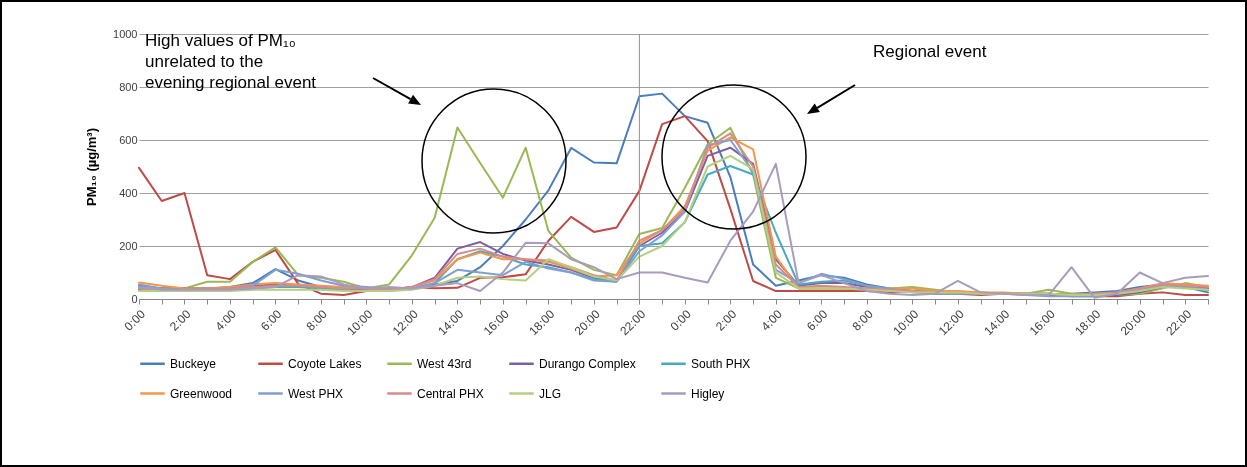 This screenshot has width=1247, height=467. Describe the element at coordinates (201, 393) in the screenshot. I see `legend-label: Greenwood` at that location.